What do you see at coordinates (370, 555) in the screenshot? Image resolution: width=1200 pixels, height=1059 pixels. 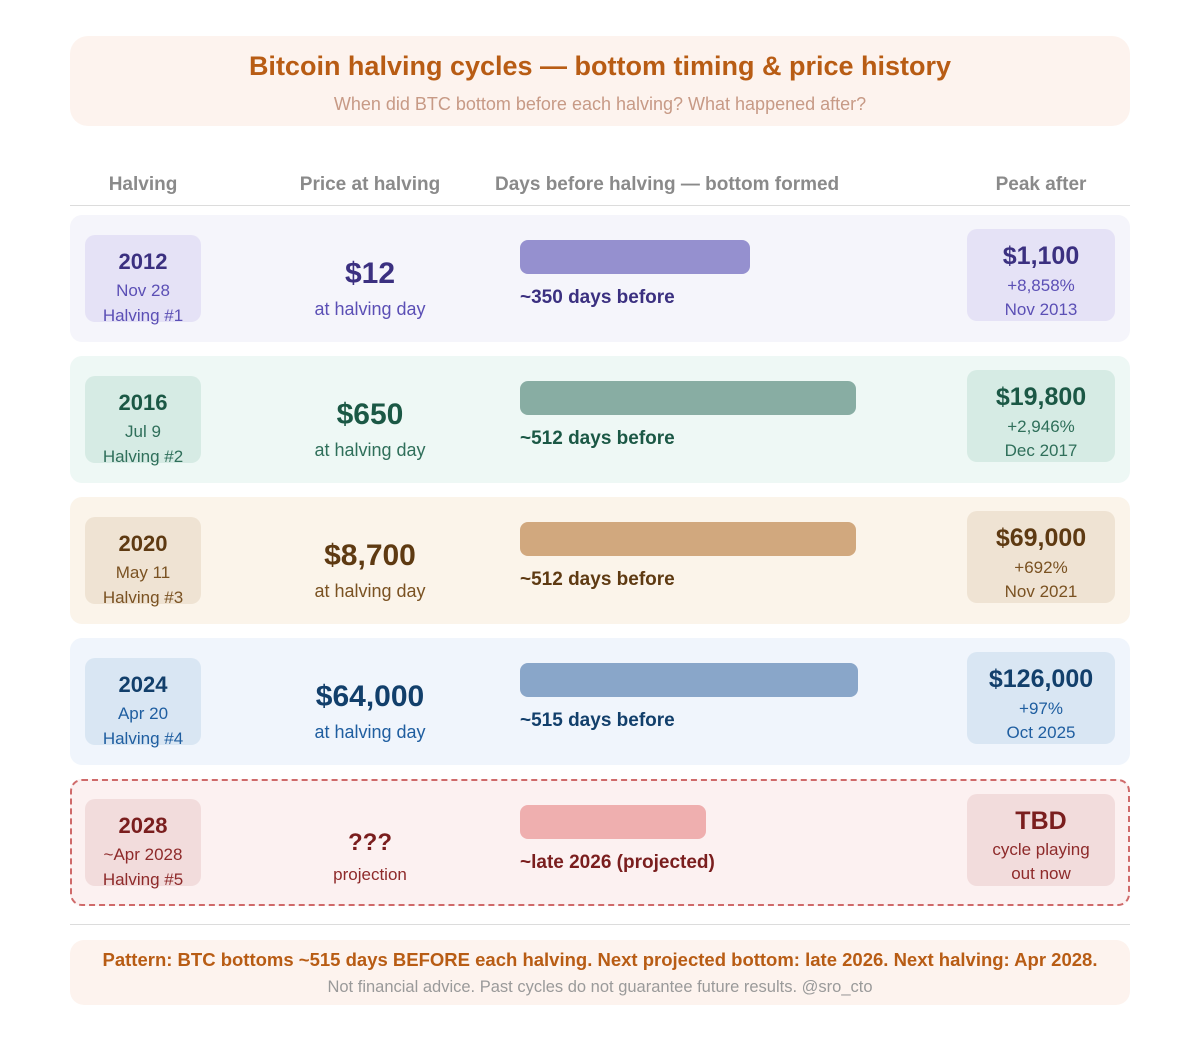 I see `halving-price: $8,700` at bounding box center [370, 555].